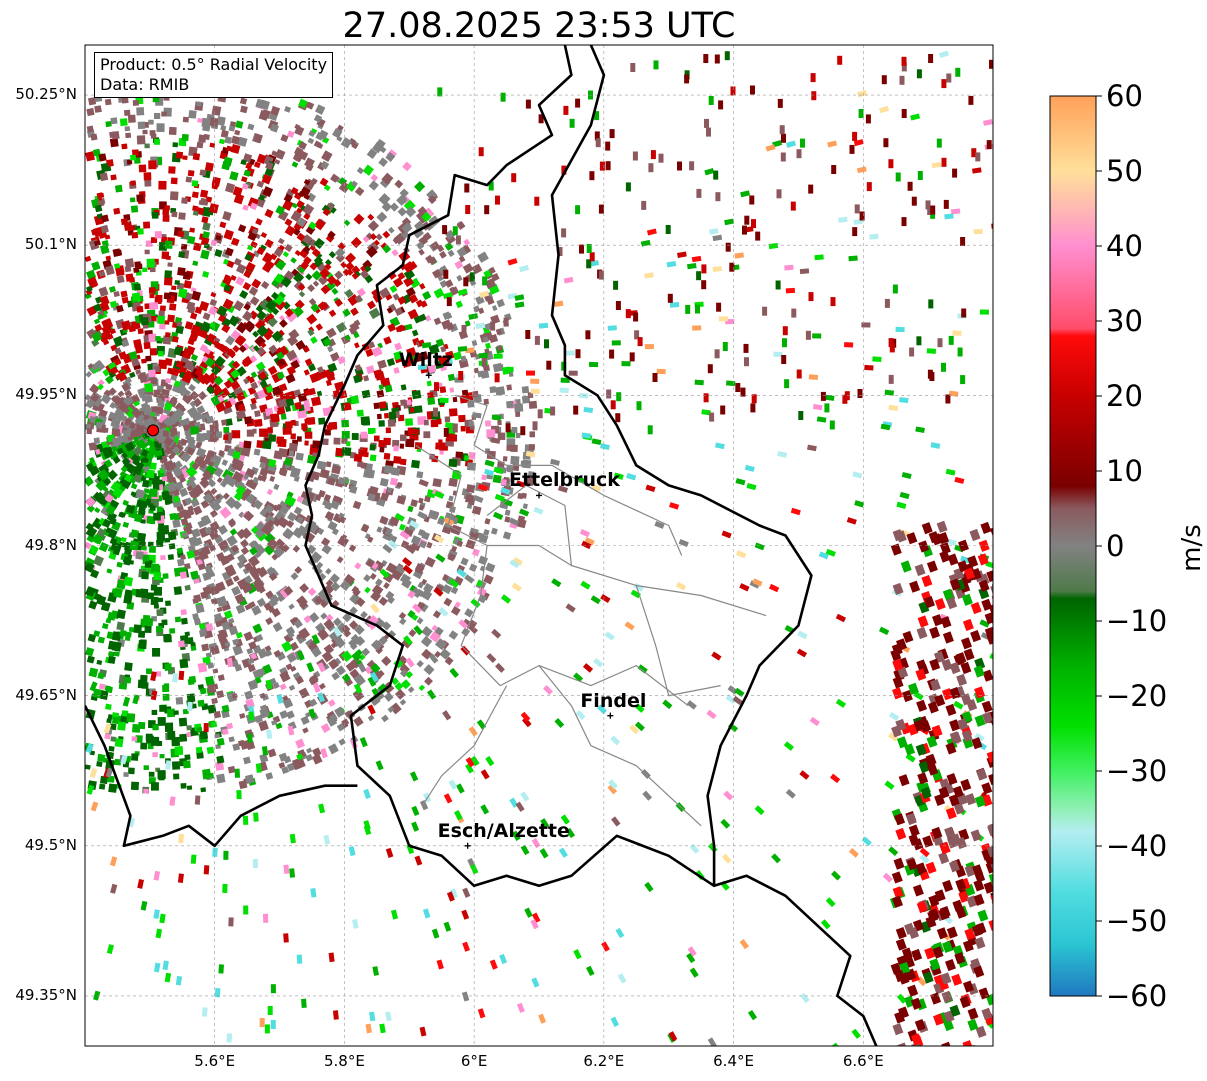  Describe the element at coordinates (1124, 171) in the screenshot. I see `colorbar-tick-label: 50` at that location.